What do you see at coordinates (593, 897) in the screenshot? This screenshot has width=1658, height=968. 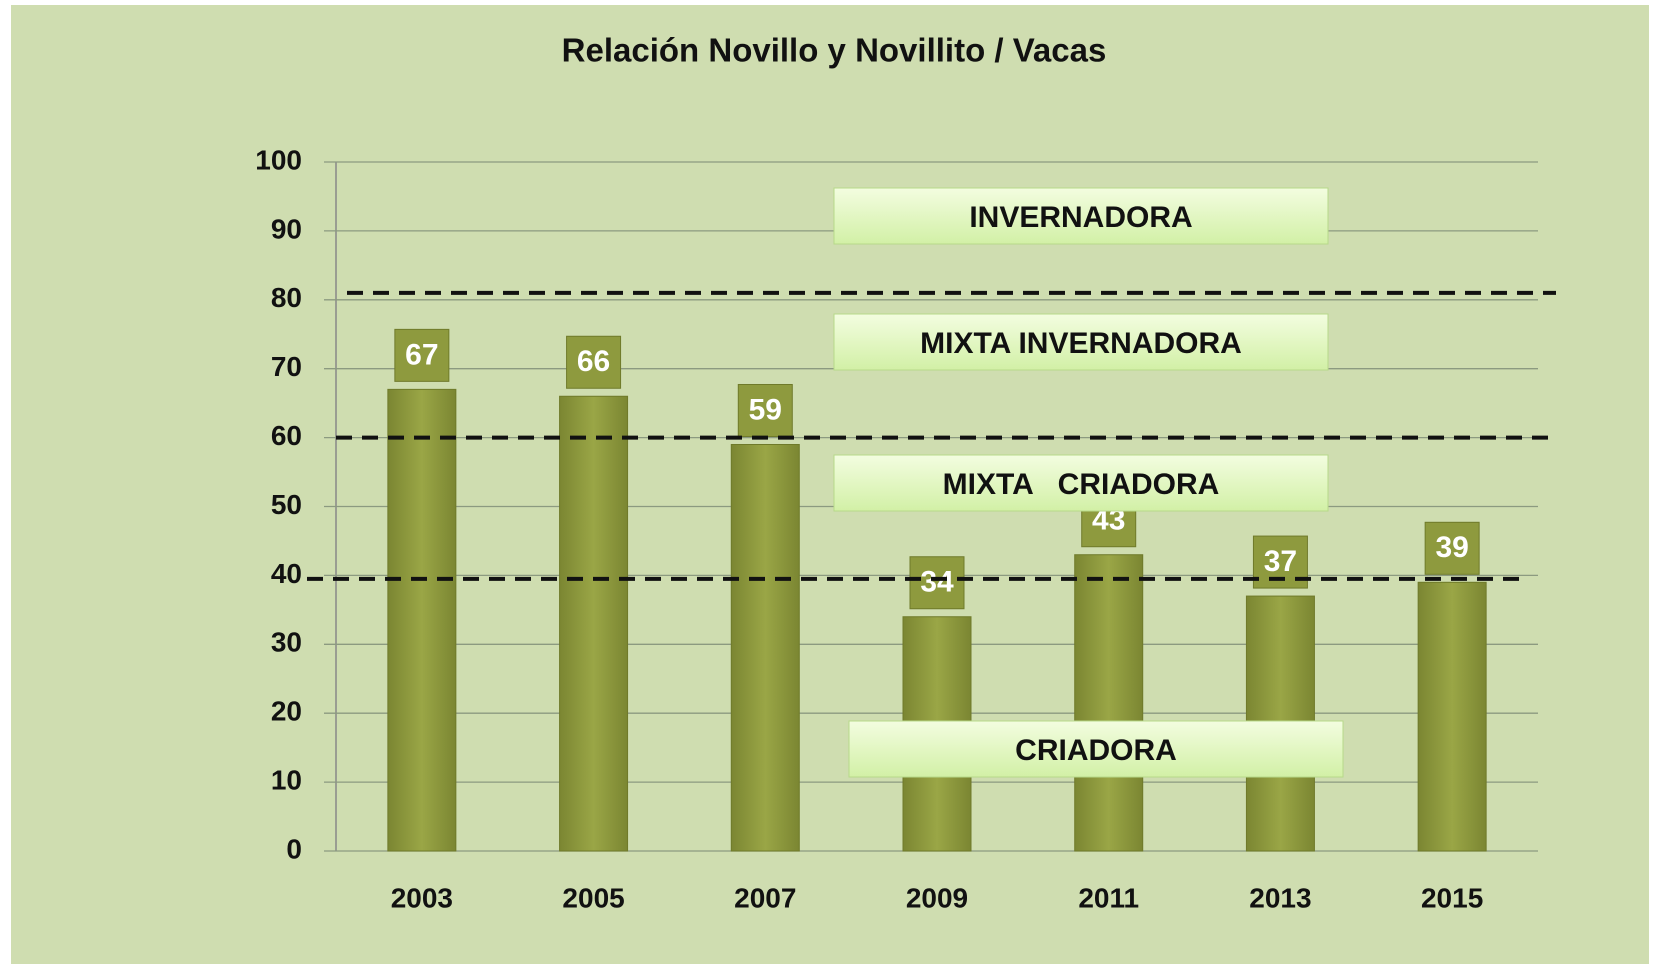 I see `x-tick-label: 2005` at bounding box center [593, 897].